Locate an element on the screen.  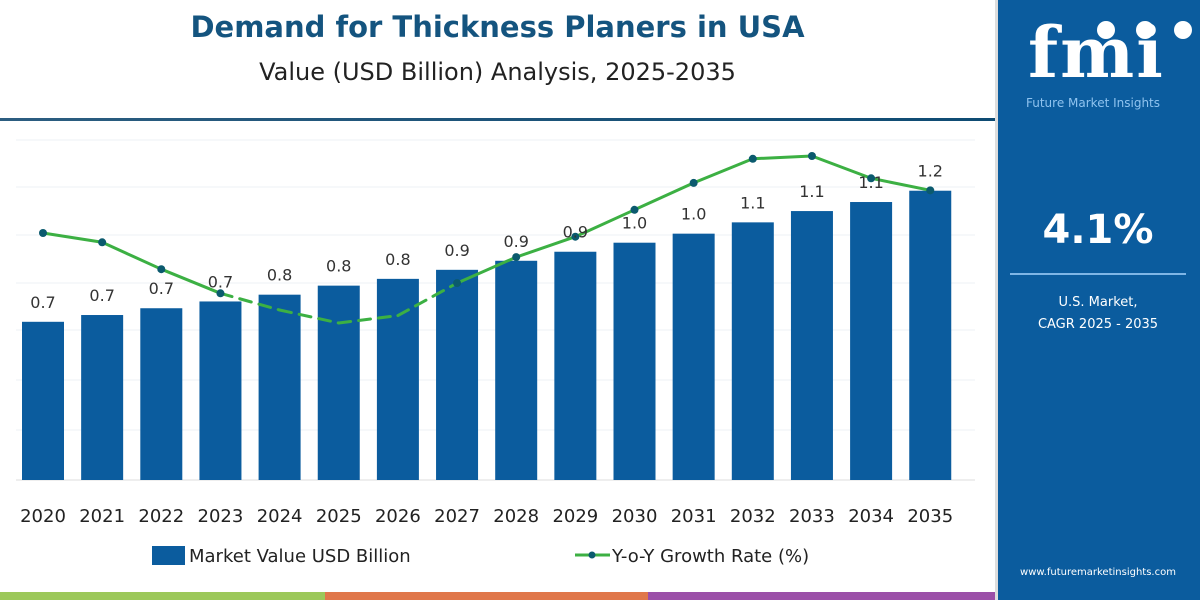
bar-label-2034: 1.1 is located at coordinates (870, 182).